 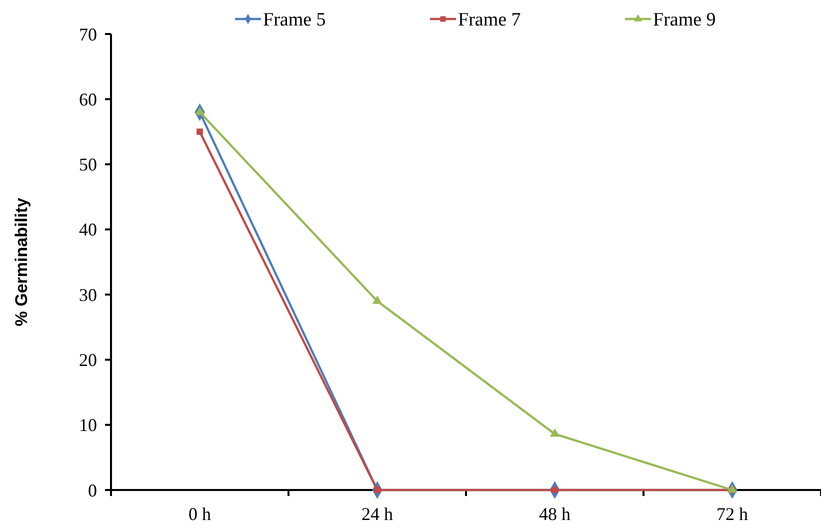 I want to click on x-tick-label: 24 h, so click(x=377, y=514).